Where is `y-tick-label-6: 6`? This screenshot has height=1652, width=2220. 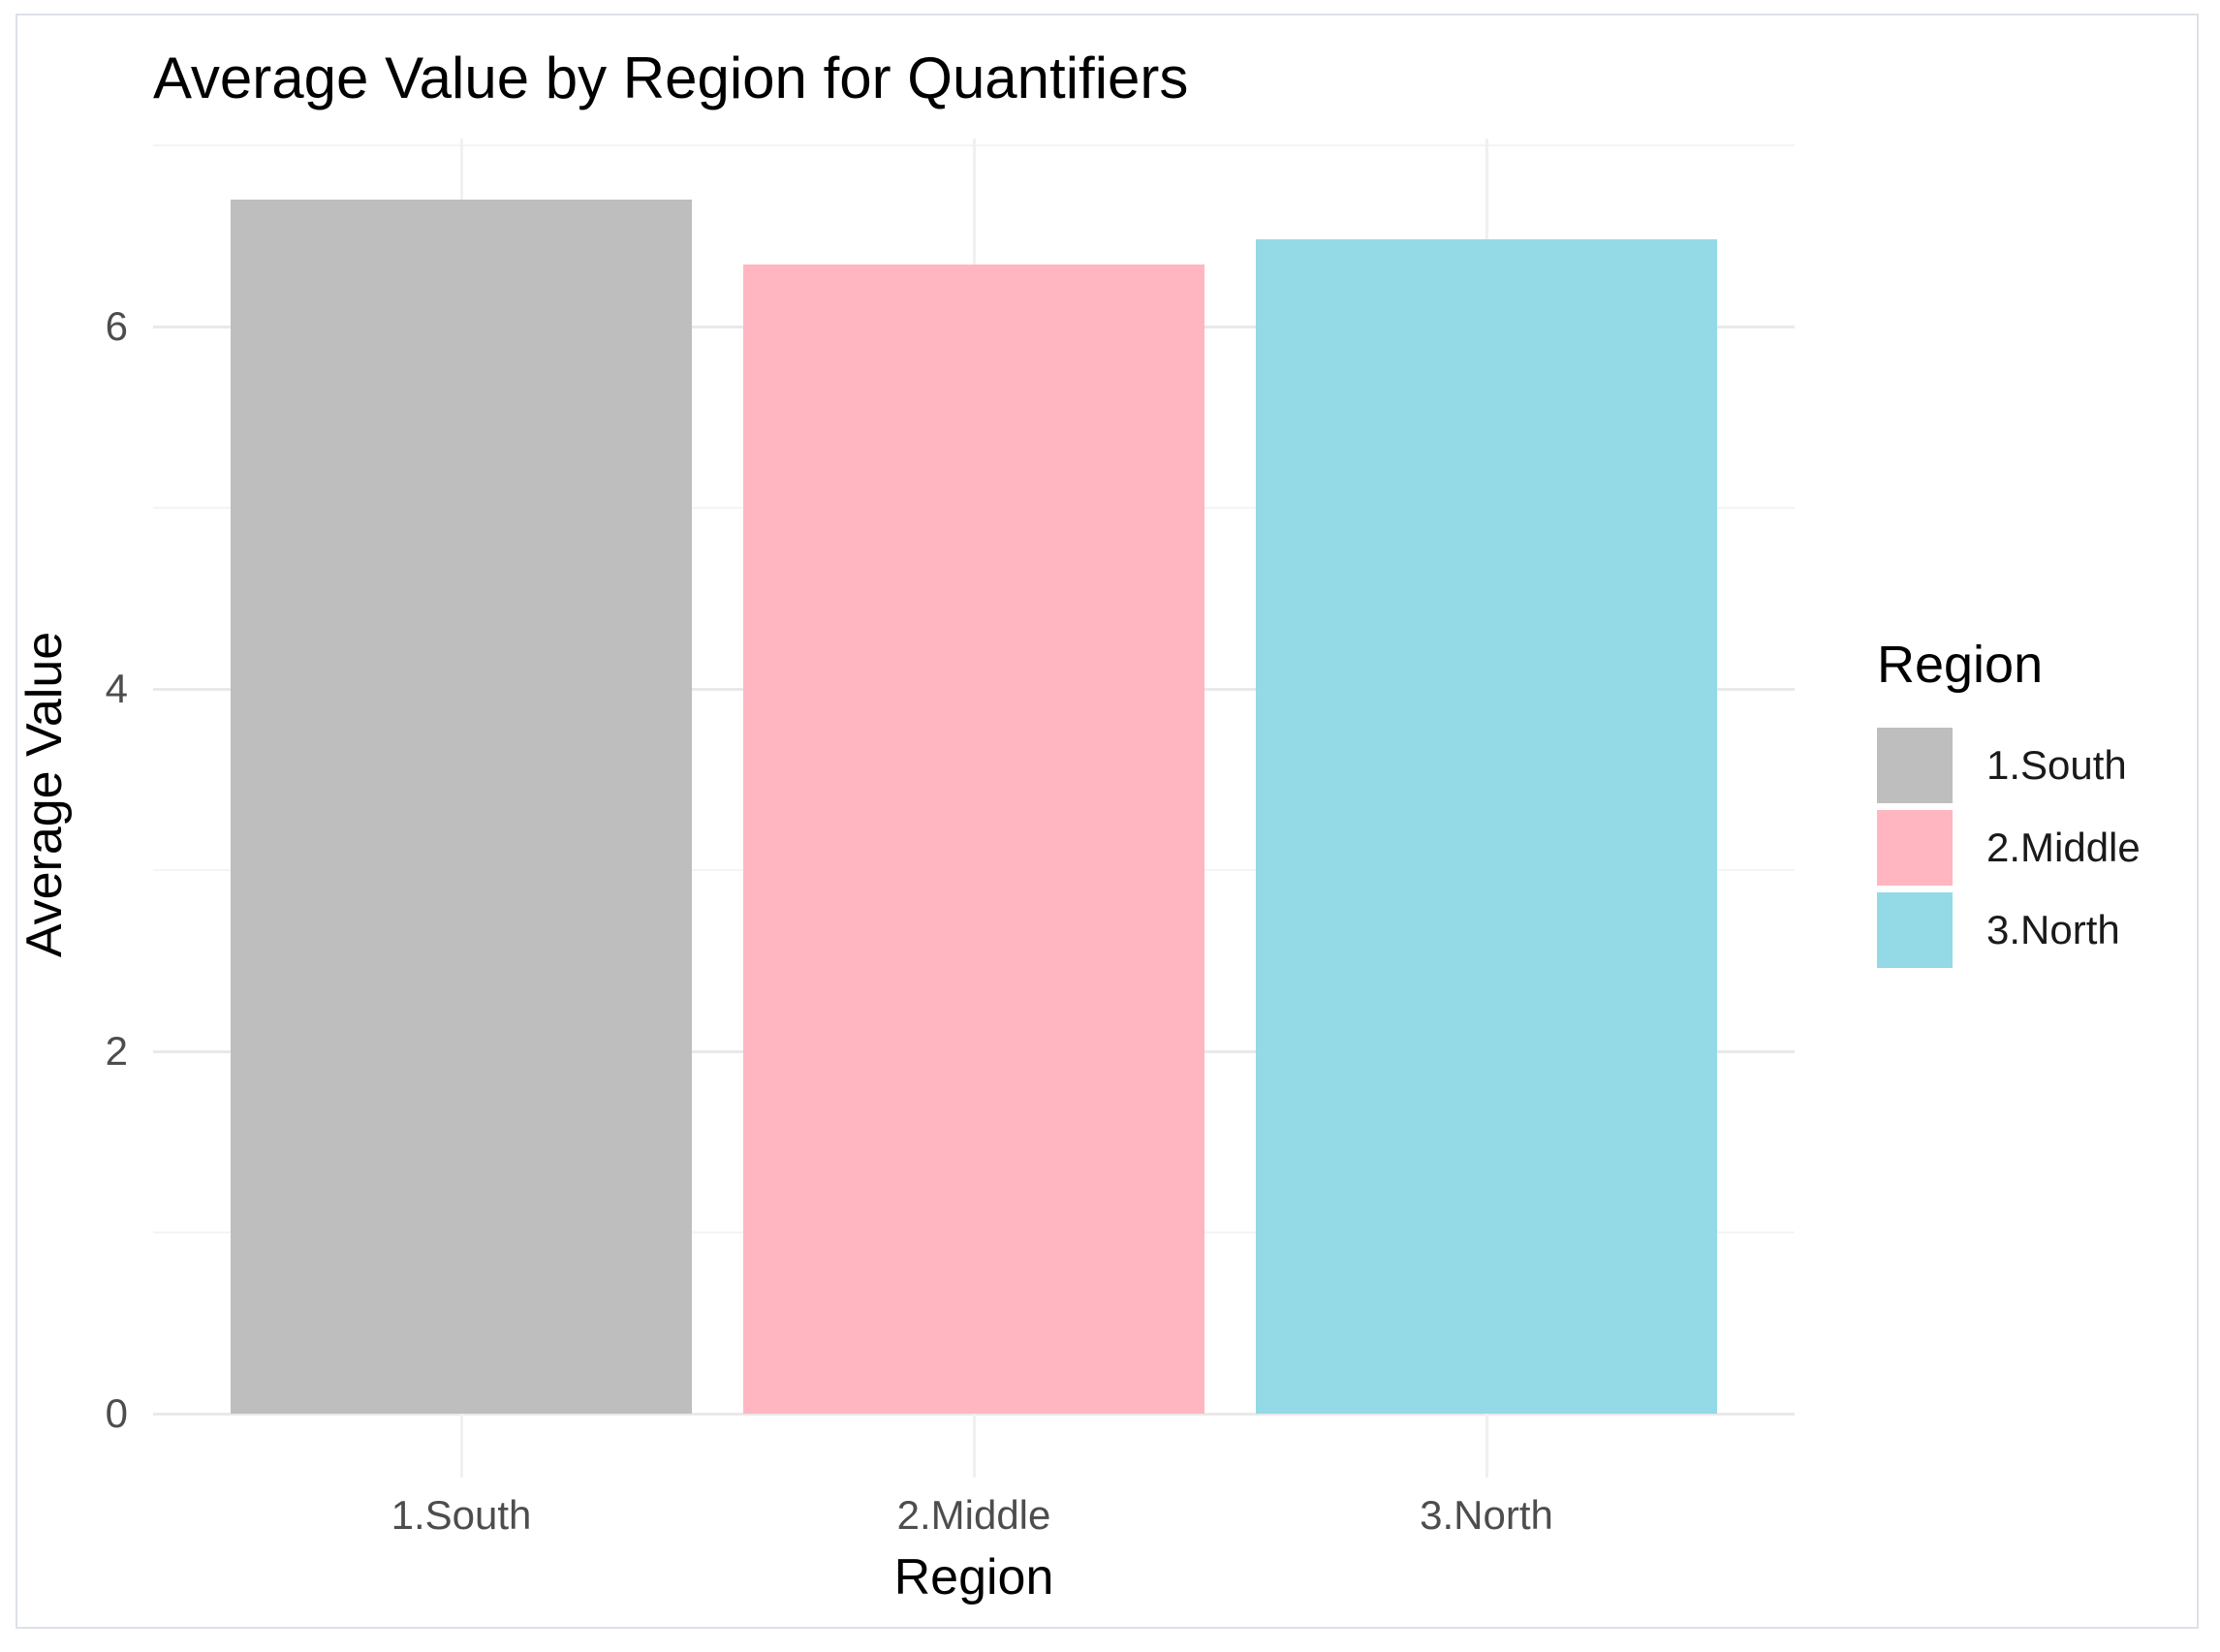
y-tick-label-6: 6 is located at coordinates (116, 326).